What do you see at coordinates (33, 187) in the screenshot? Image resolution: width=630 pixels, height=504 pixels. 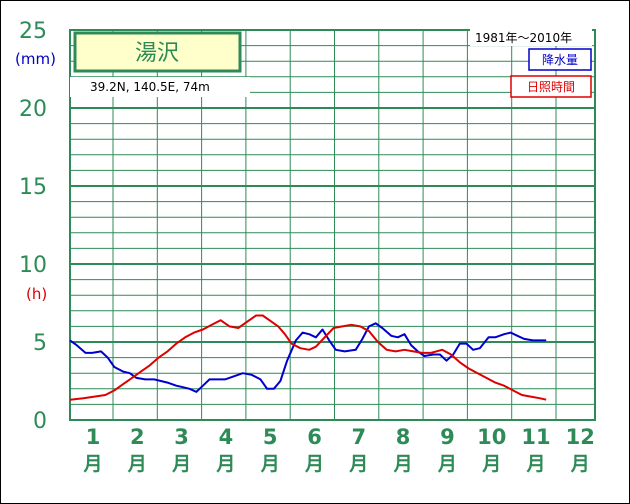 I see `y-tick-label: 15` at bounding box center [33, 187].